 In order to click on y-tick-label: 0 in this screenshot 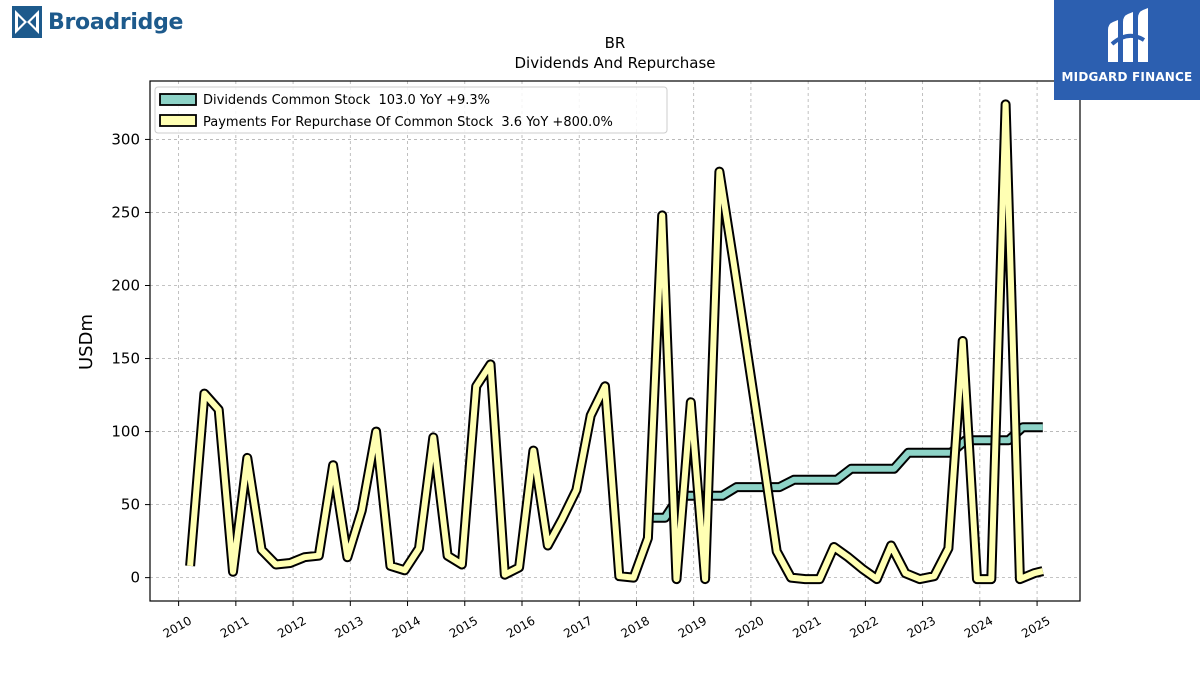, I will do `click(135, 578)`.